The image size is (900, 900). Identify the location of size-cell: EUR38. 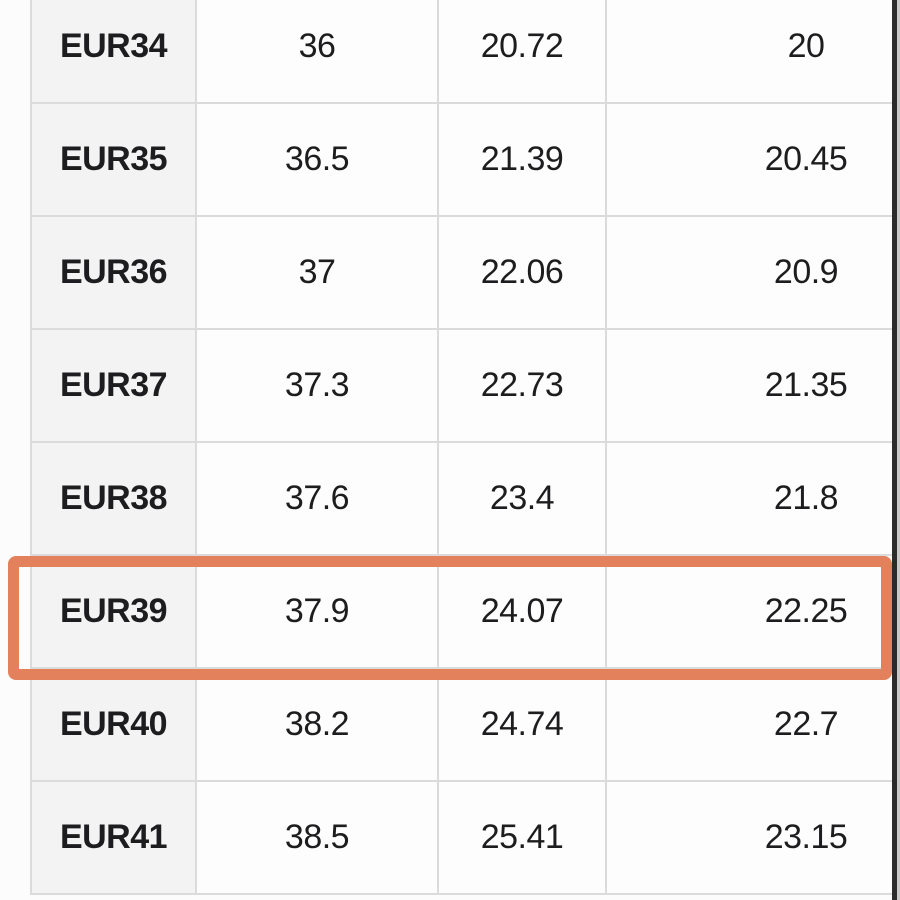
(114, 498).